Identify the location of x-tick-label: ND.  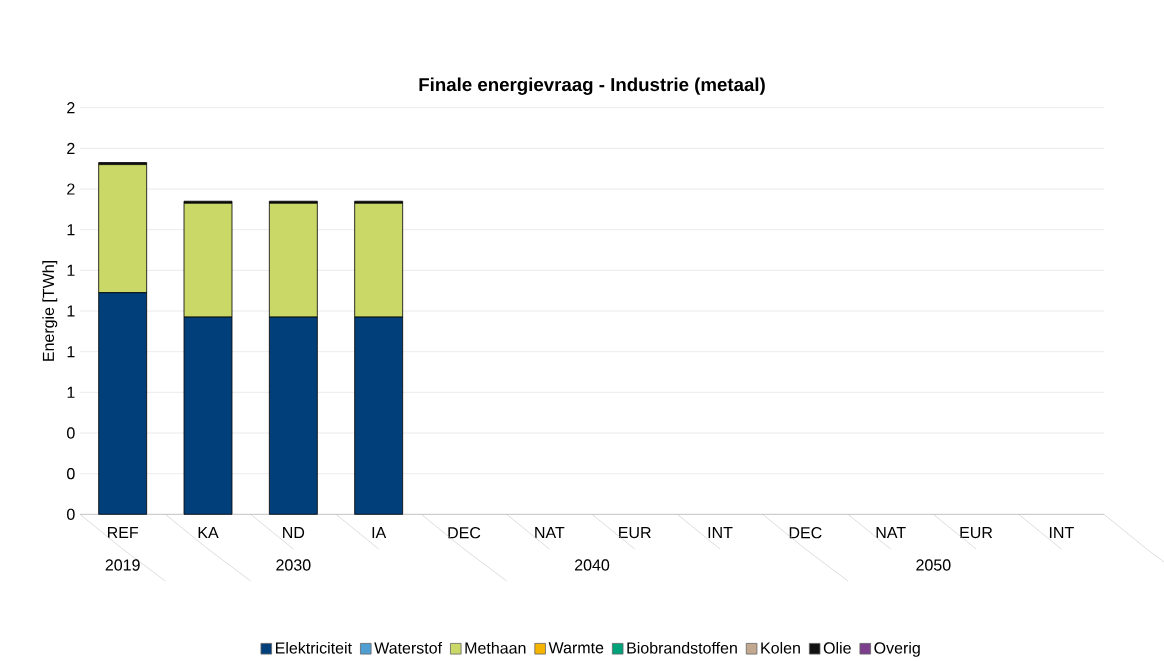
(294, 533).